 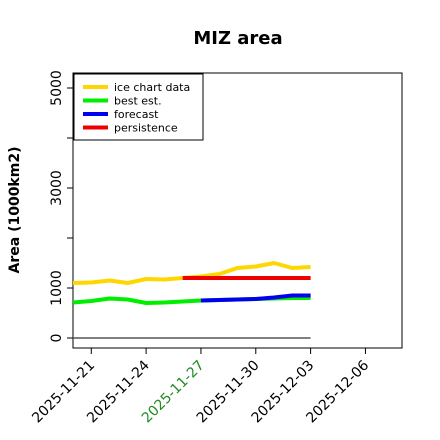 What do you see at coordinates (15, 210) in the screenshot?
I see `y-axis-label: Area (1000km2)` at bounding box center [15, 210].